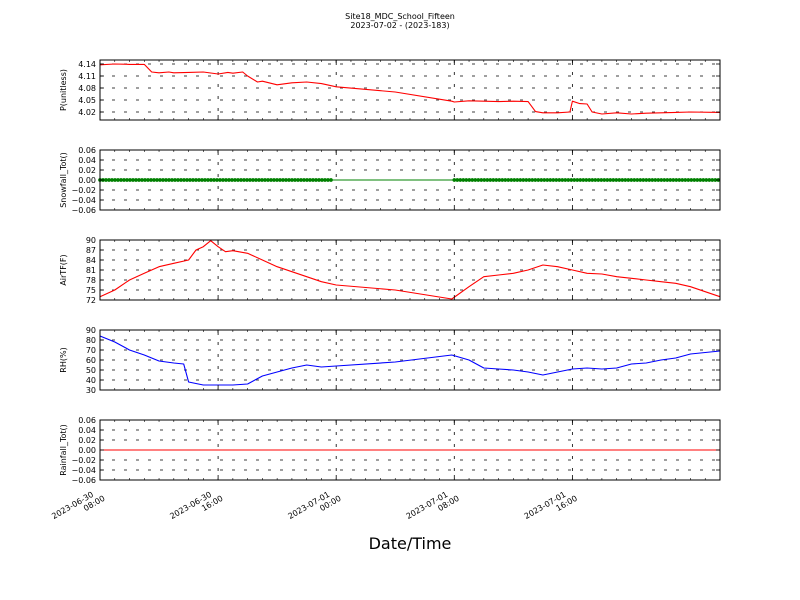 Image resolution: width=800 pixels, height=600 pixels. What do you see at coordinates (91, 360) in the screenshot?
I see `y-tick-label: 60` at bounding box center [91, 360].